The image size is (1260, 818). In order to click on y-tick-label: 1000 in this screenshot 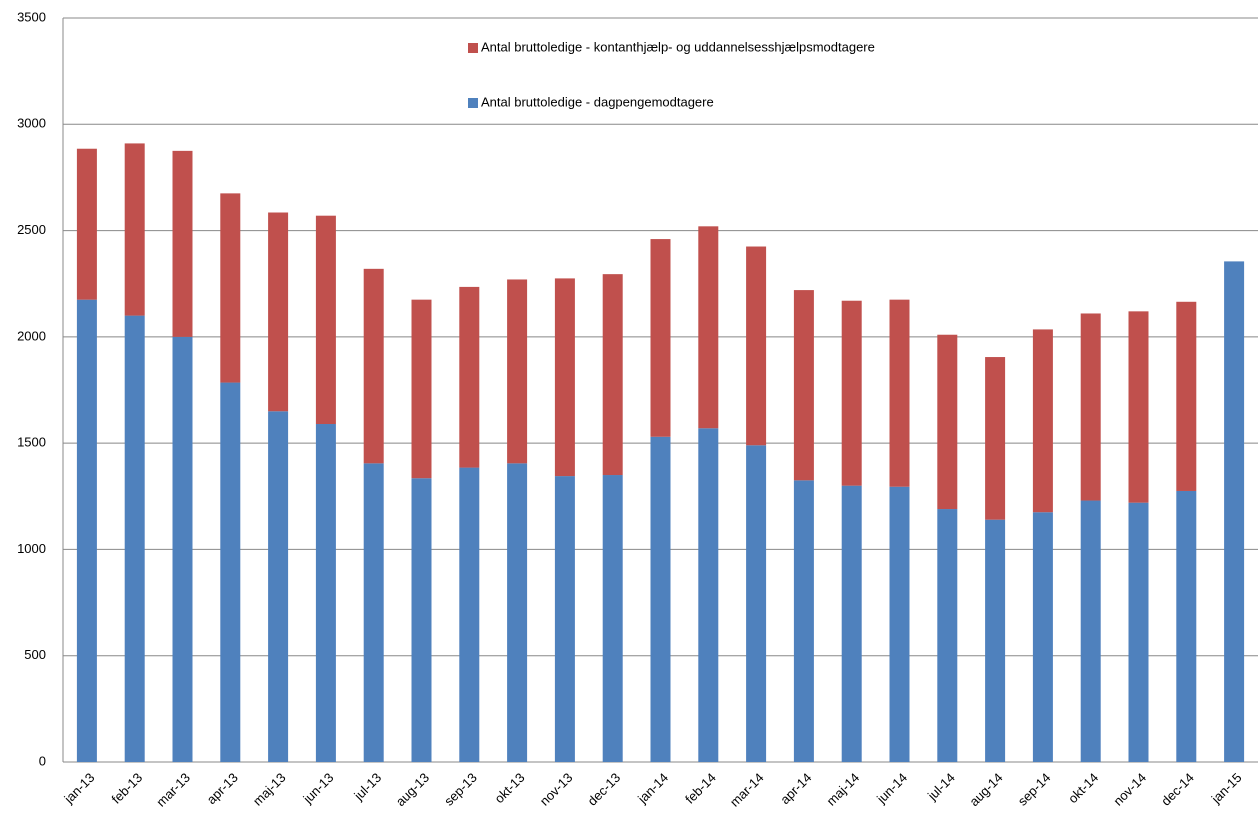, I will do `click(31, 548)`.